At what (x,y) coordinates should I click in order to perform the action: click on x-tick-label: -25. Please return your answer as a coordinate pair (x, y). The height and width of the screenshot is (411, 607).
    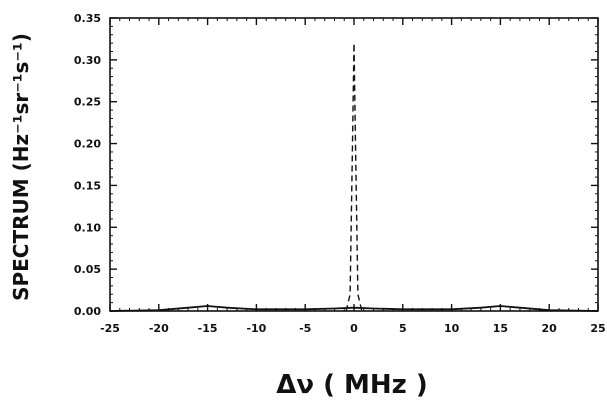
    Looking at the image, I should click on (110, 328).